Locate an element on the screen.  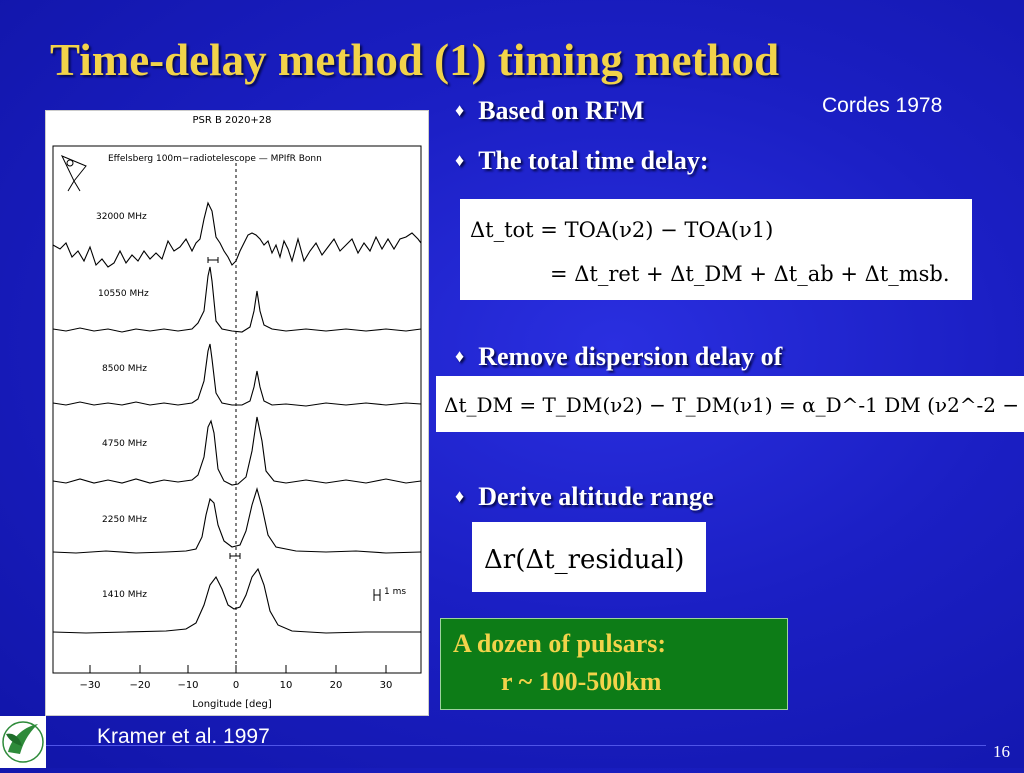
pulsars-highlight-box: A dozen of pulsars: r ~ 100-500km is located at coordinates (614, 664).